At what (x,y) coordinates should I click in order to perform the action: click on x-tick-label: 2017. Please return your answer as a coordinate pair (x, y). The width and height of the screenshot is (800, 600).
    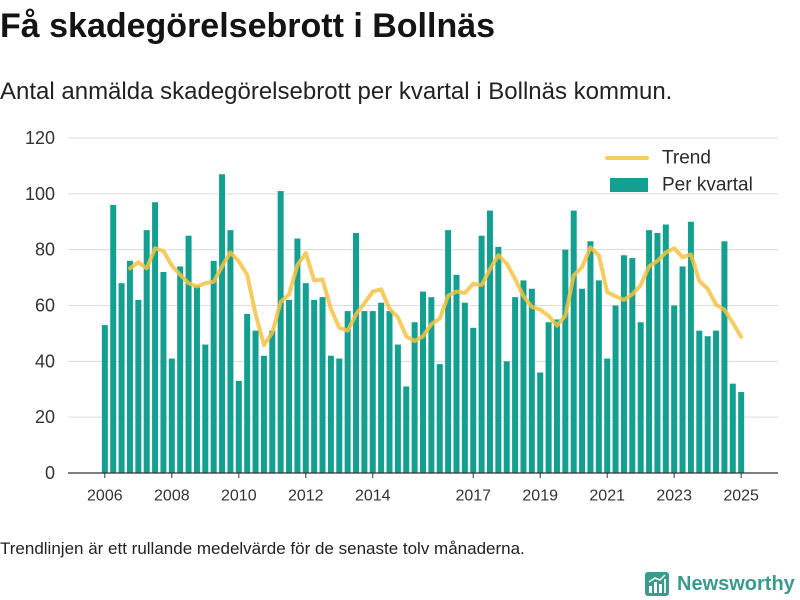
    Looking at the image, I should click on (473, 496).